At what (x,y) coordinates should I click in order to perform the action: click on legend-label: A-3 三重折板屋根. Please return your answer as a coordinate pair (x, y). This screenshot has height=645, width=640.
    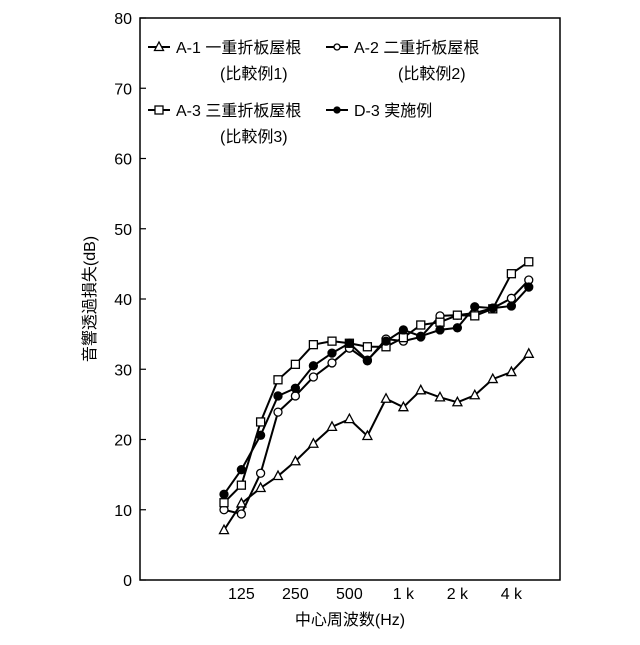
    Looking at the image, I should click on (238, 111).